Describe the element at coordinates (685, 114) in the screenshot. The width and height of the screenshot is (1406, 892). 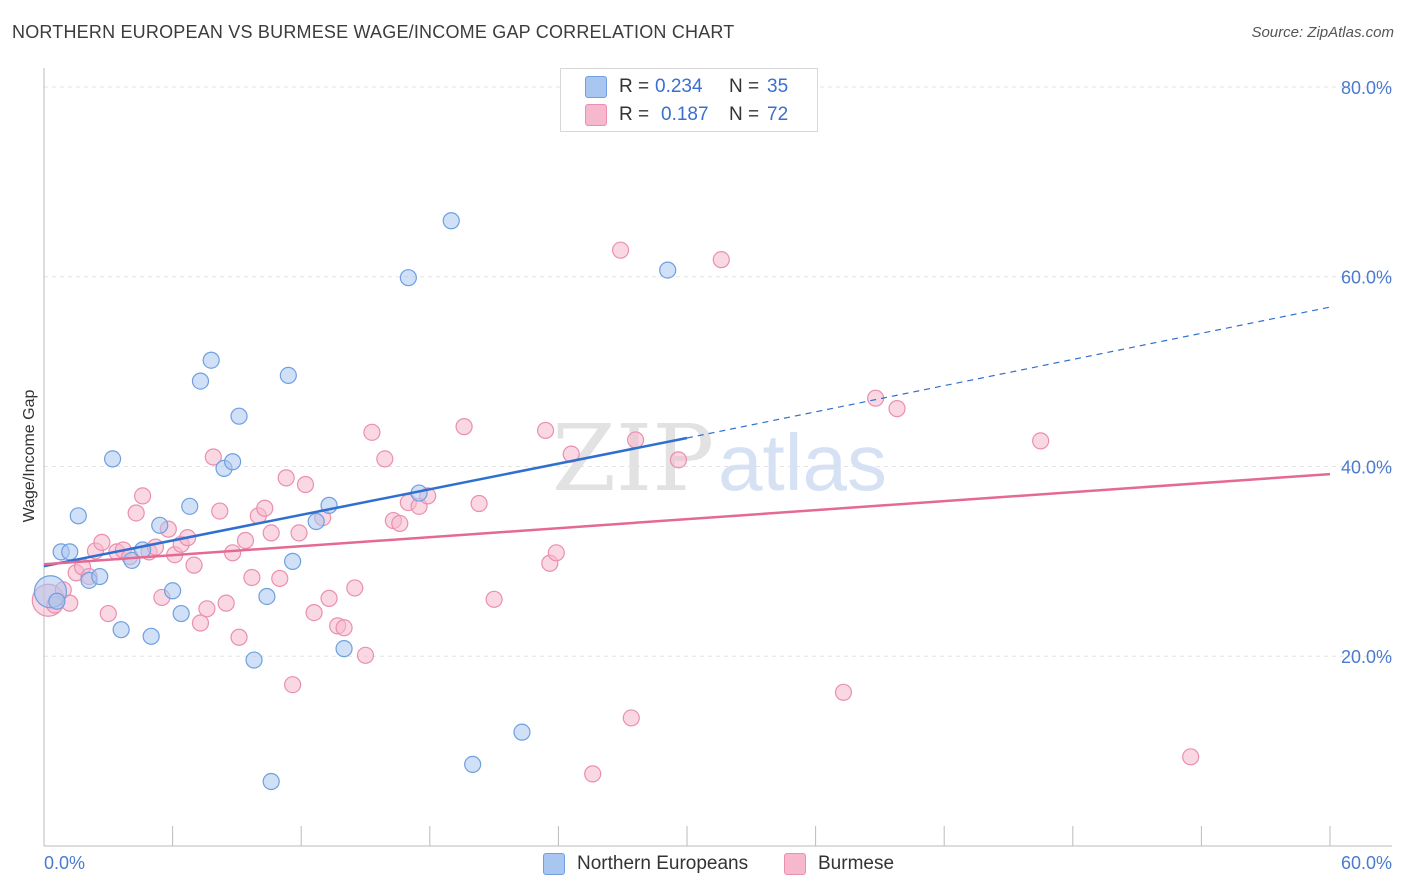
I see `legend-r-value: 0.187` at that location.